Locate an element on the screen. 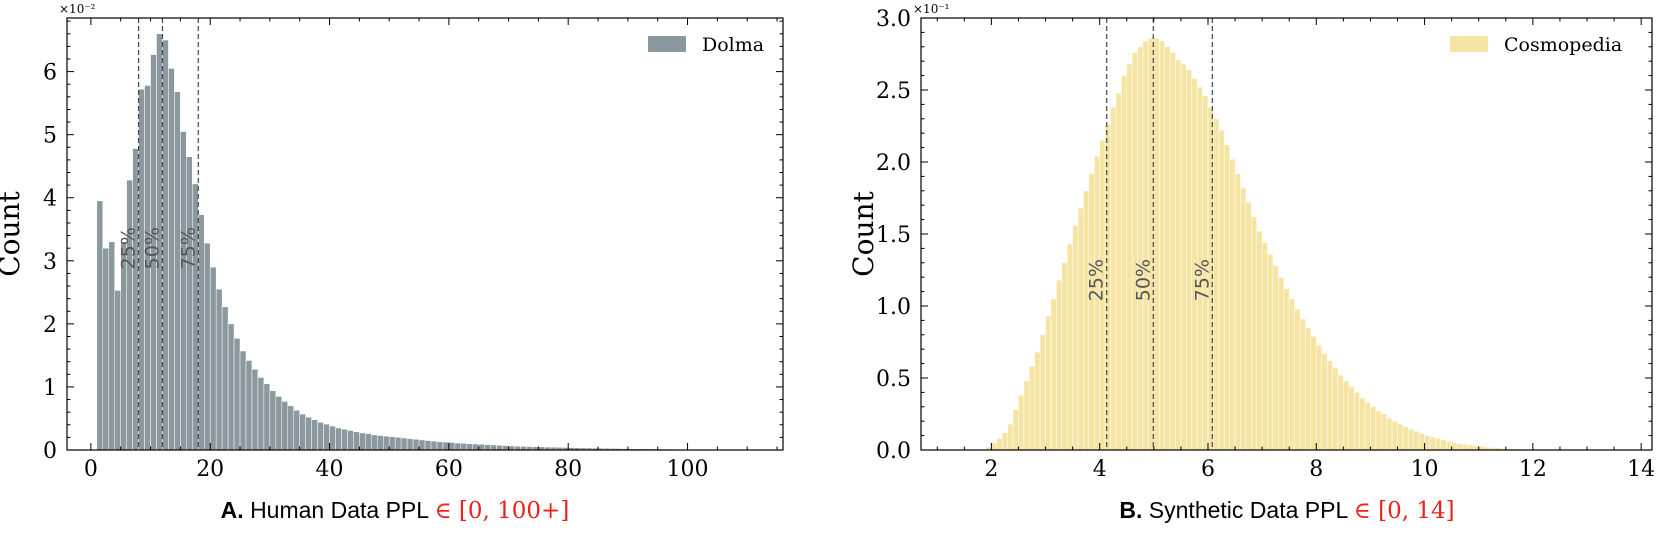 The width and height of the screenshot is (1661, 533). x-axis-label: A. Human Data PPL ∈ [0, 100+] is located at coordinates (395, 510).